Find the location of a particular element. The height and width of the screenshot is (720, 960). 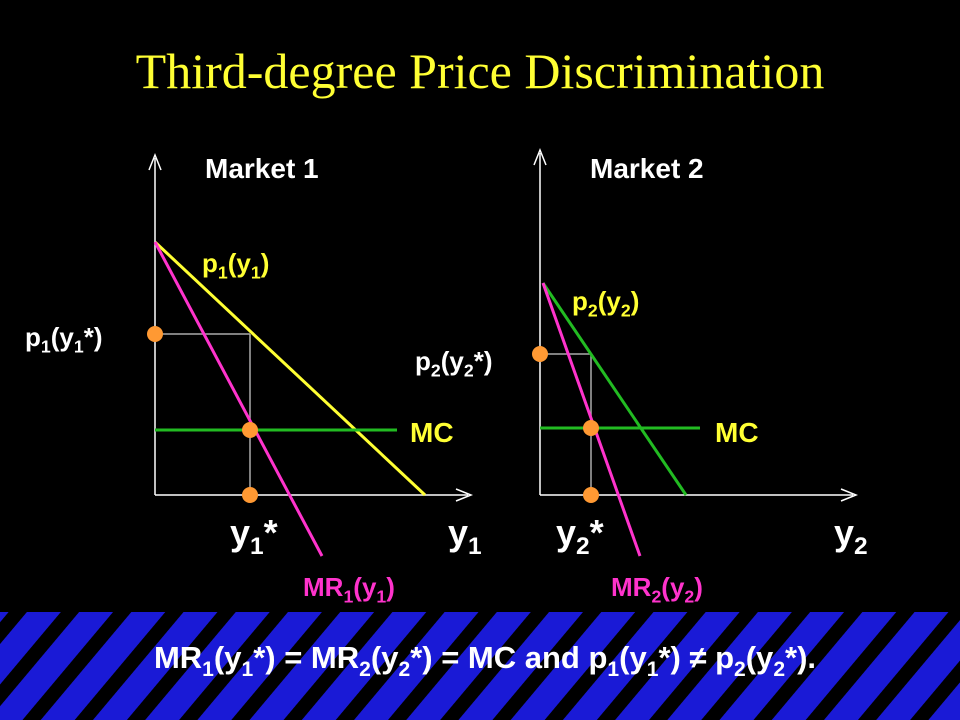

market-heading: Market 1 is located at coordinates (262, 168).